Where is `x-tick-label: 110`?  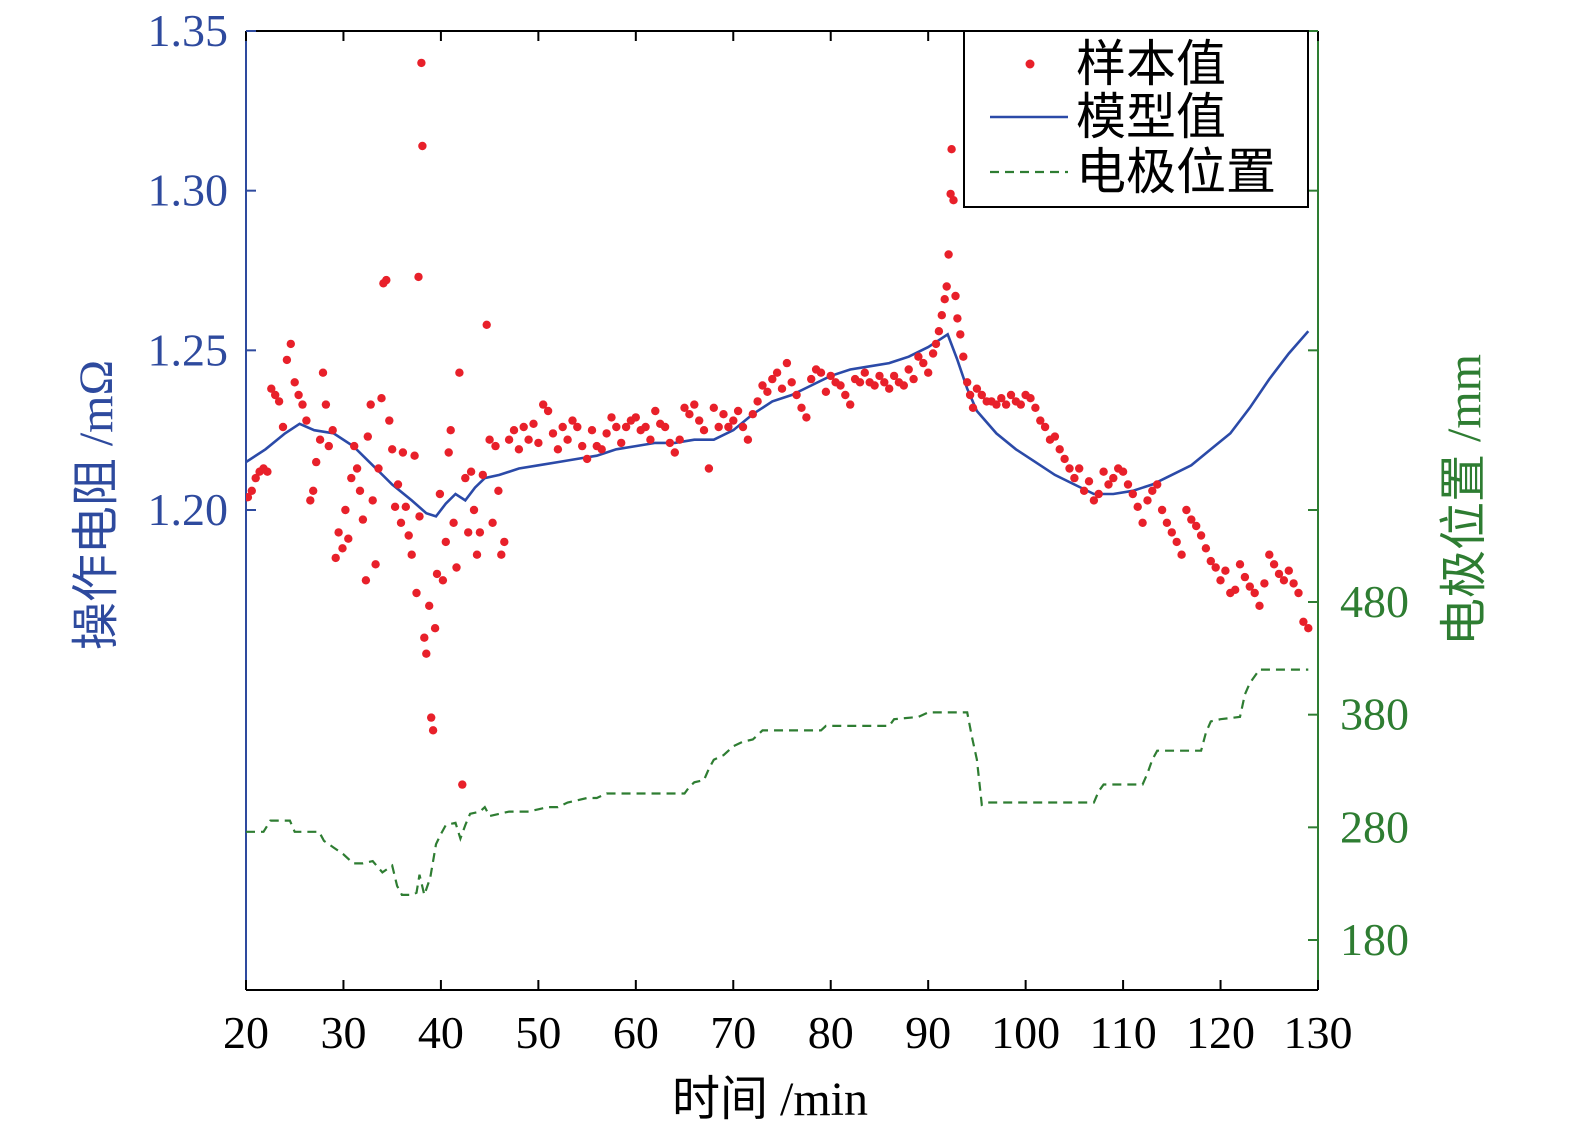
x-tick-label: 110 is located at coordinates (1122, 1032).